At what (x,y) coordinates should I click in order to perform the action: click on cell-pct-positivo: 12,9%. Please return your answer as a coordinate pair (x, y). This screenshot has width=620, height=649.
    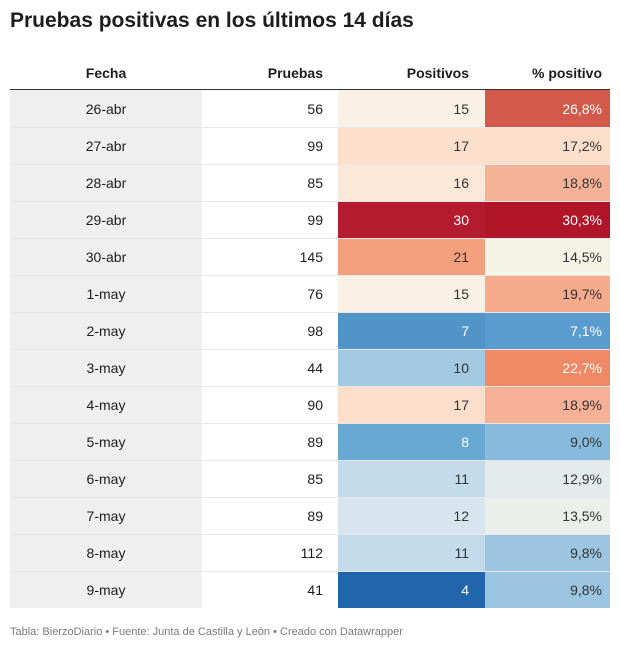
    Looking at the image, I should click on (547, 478).